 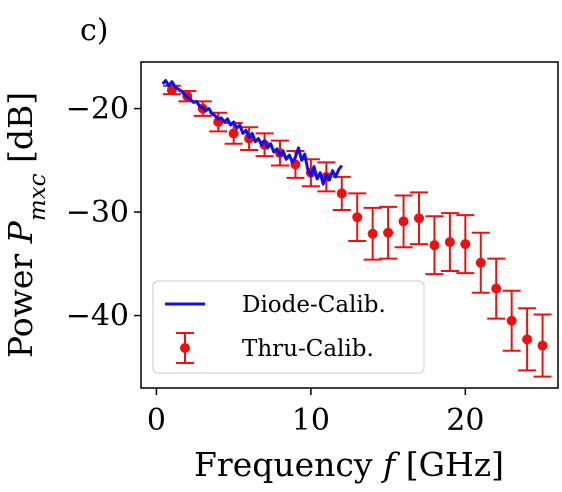 What do you see at coordinates (465, 420) in the screenshot?
I see `x-tick-label: 20` at bounding box center [465, 420].